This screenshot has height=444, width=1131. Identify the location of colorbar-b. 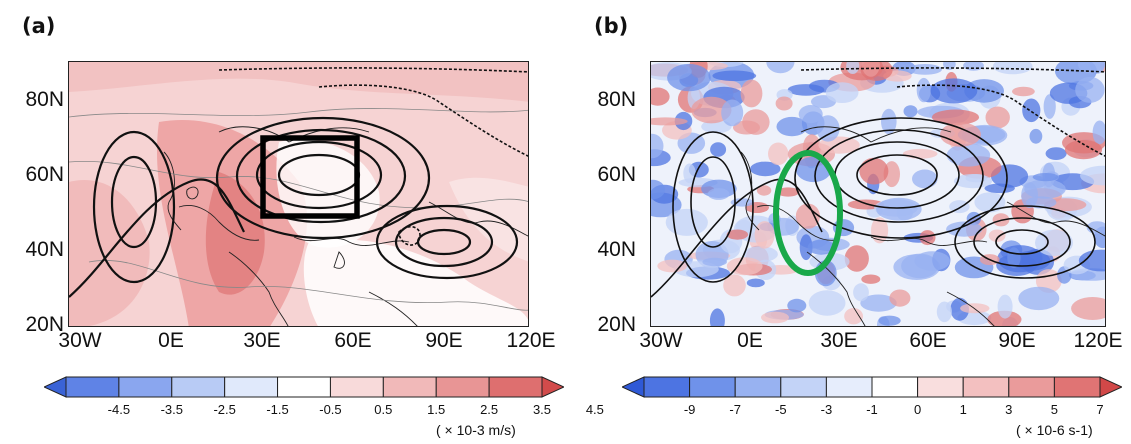
(872, 387).